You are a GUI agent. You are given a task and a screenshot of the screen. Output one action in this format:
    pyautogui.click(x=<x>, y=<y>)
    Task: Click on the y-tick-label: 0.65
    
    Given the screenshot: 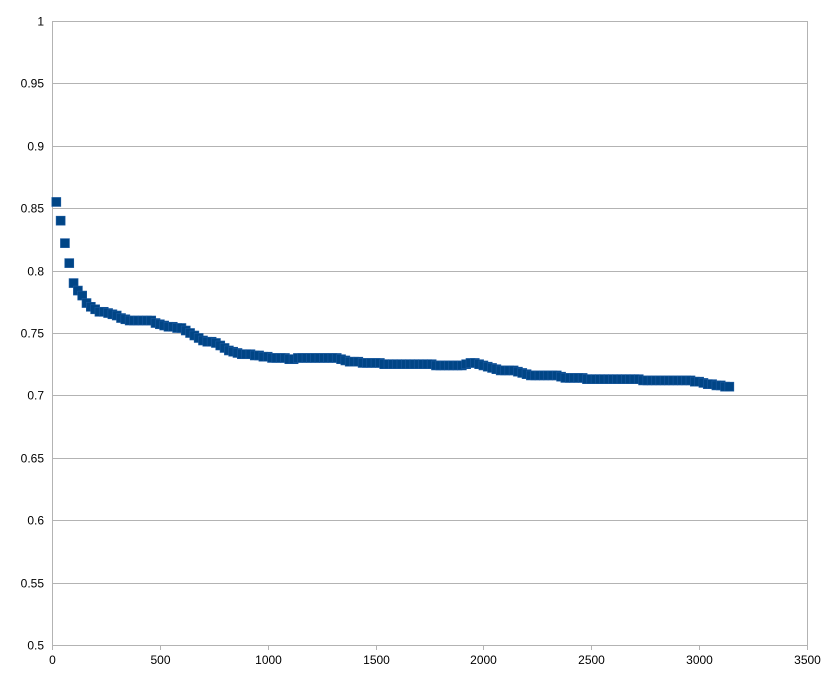 What is the action you would take?
    pyautogui.click(x=33, y=459)
    